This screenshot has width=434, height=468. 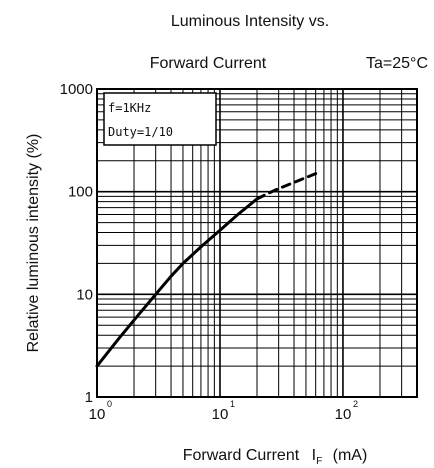 I want to click on y-tick-label: 100, so click(x=80, y=192).